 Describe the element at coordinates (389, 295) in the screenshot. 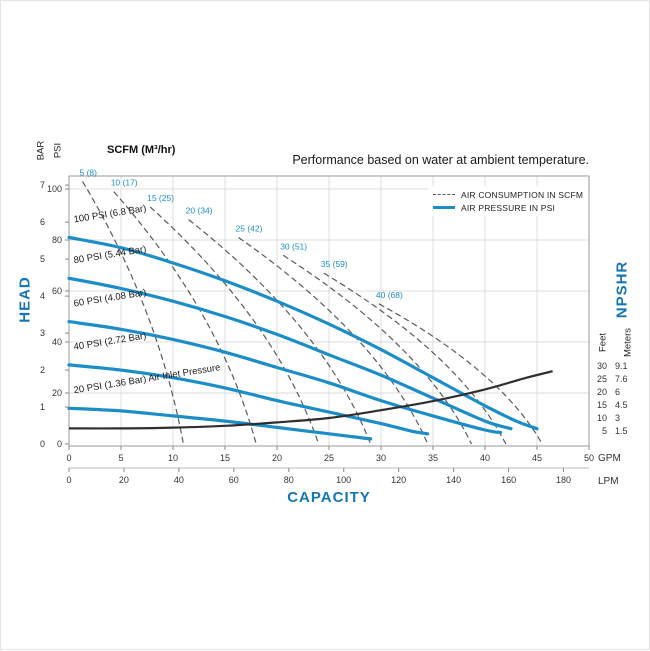

I see `svg-text: 40 (68)` at that location.